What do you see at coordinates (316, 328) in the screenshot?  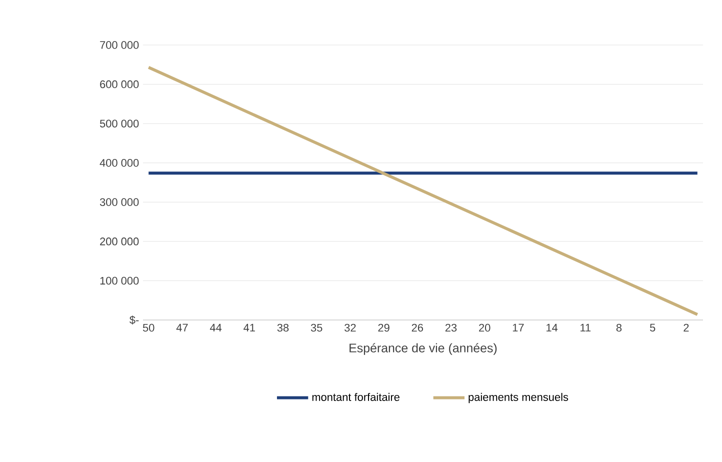 I see `x-tick-label: 35` at bounding box center [316, 328].